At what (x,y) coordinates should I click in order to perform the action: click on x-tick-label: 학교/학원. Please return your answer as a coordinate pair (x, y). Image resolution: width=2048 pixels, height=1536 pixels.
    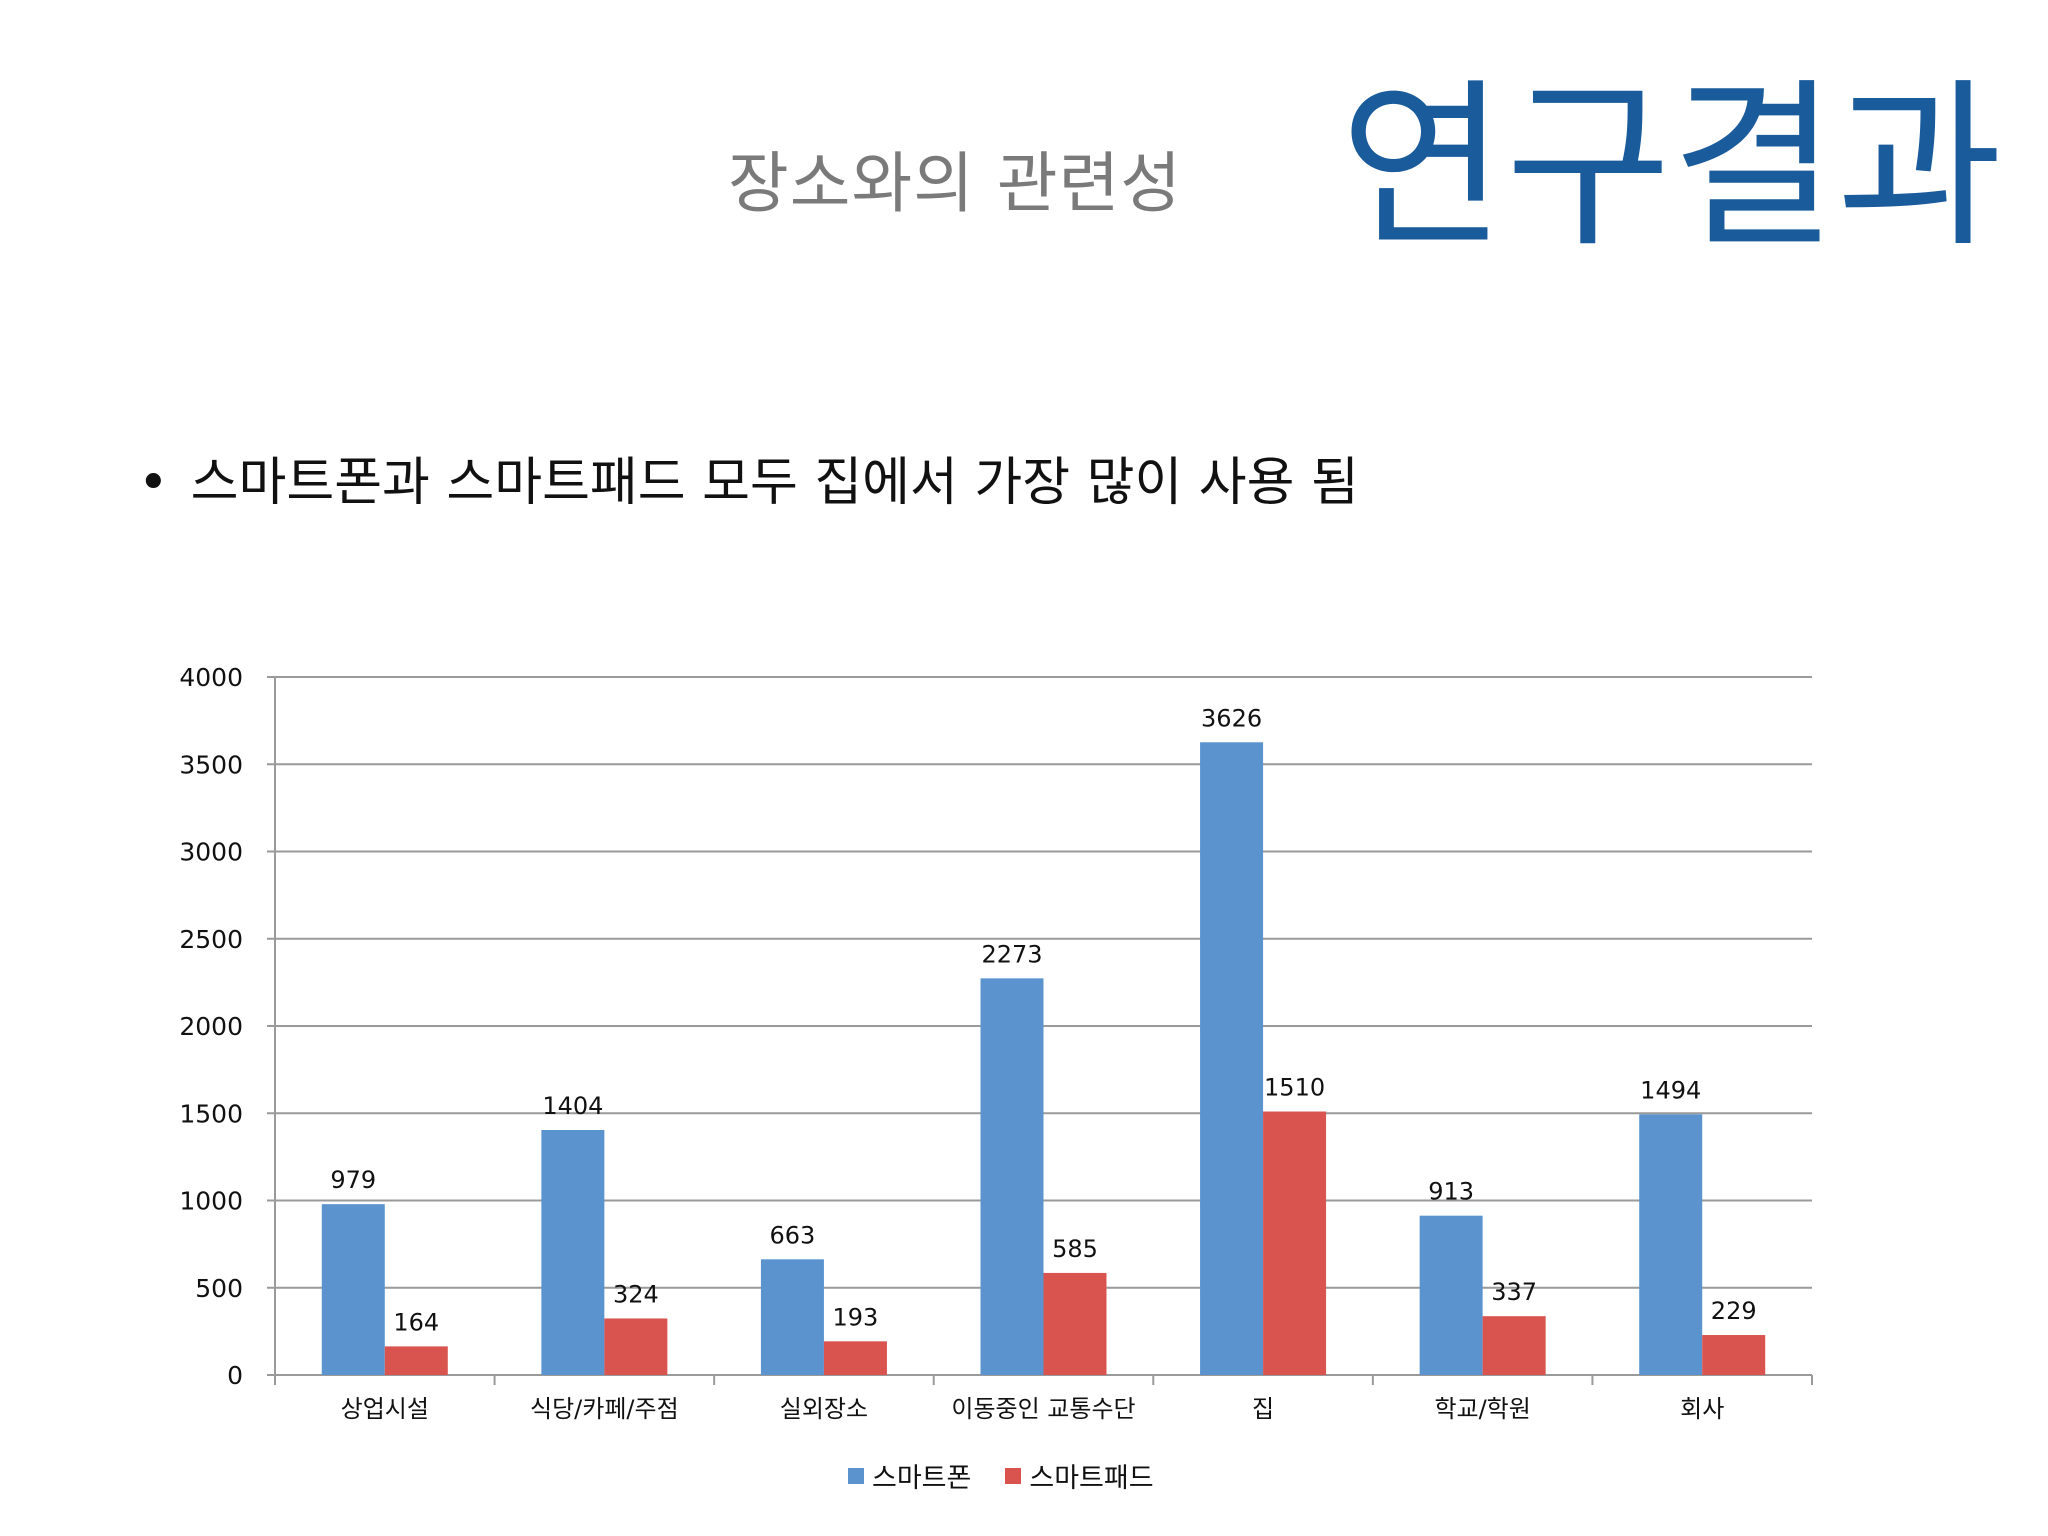
    Looking at the image, I should click on (1482, 1409).